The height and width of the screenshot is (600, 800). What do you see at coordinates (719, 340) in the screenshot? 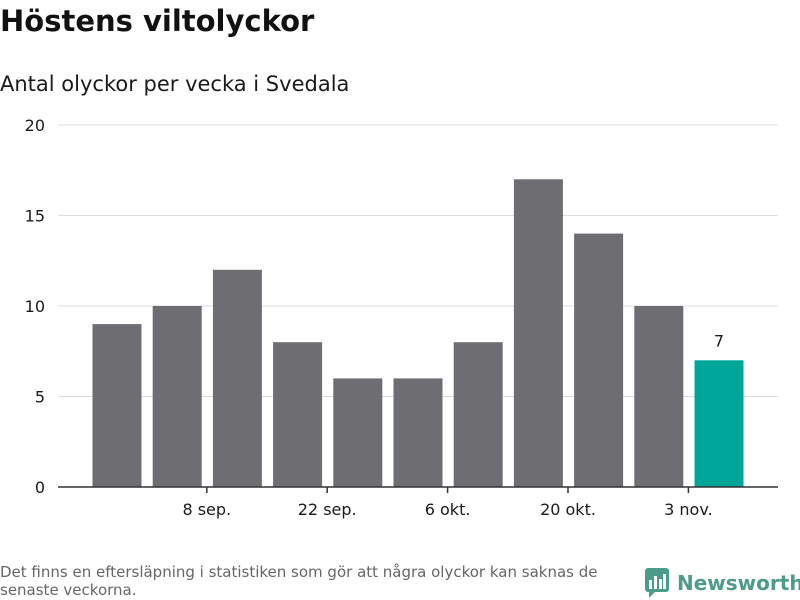
I see `data-label: 7` at bounding box center [719, 340].